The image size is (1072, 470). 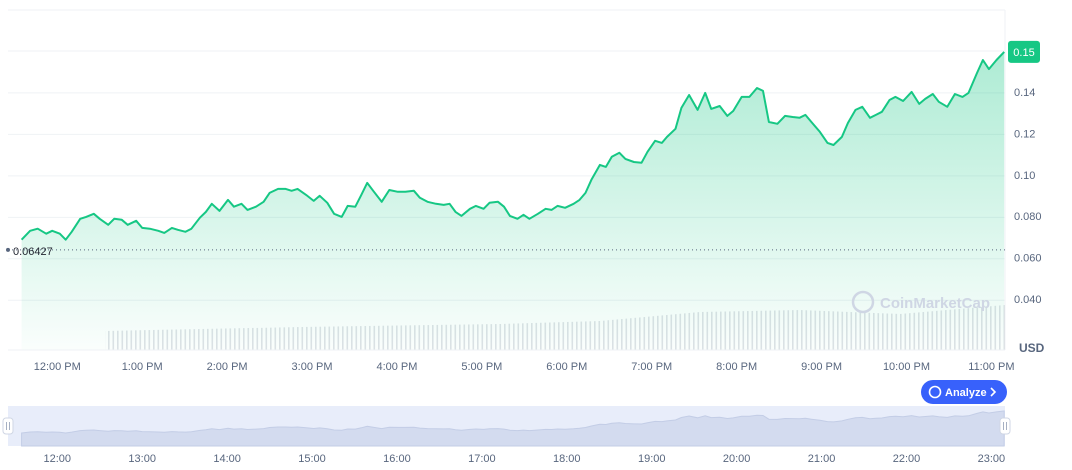 What do you see at coordinates (396, 367) in the screenshot?
I see `x-tick-label: 4:00 PM` at bounding box center [396, 367].